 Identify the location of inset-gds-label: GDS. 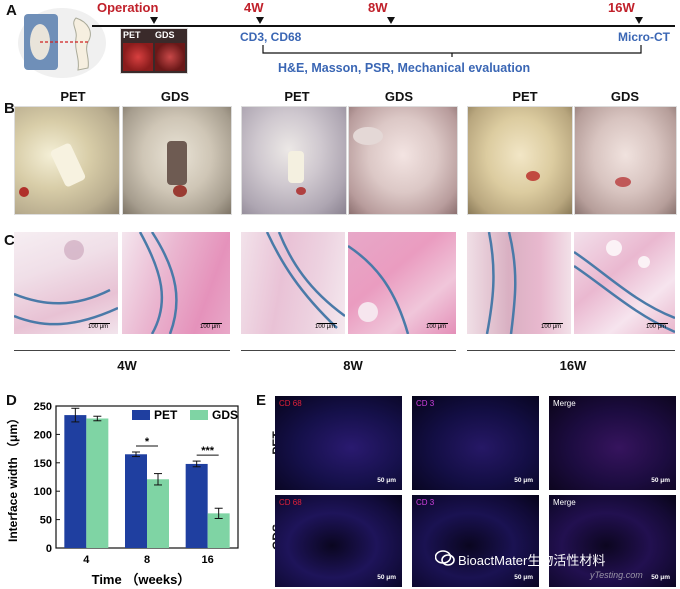
(165, 35).